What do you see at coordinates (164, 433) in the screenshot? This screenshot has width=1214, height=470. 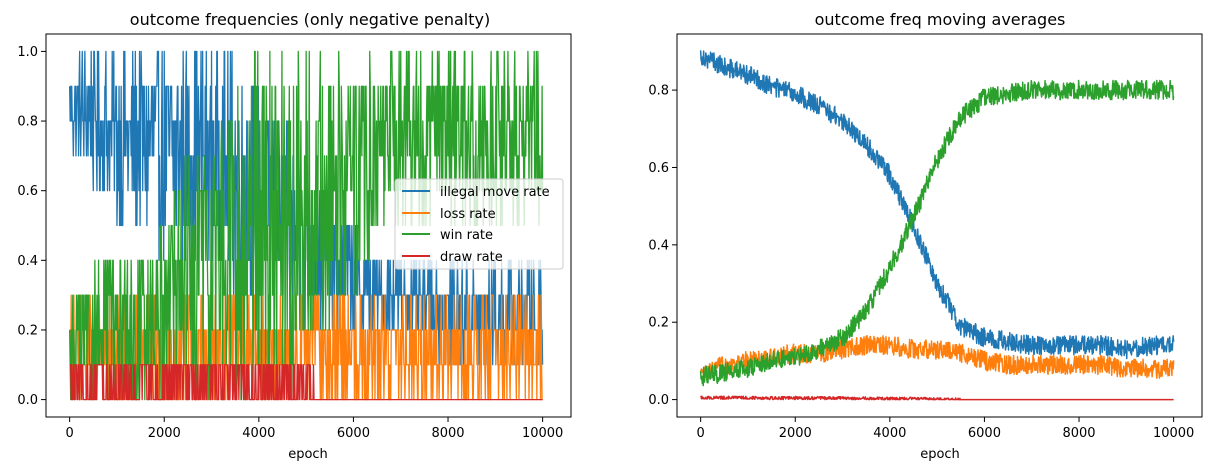 I see `chart-left-xtick-label: 2000` at bounding box center [164, 433].